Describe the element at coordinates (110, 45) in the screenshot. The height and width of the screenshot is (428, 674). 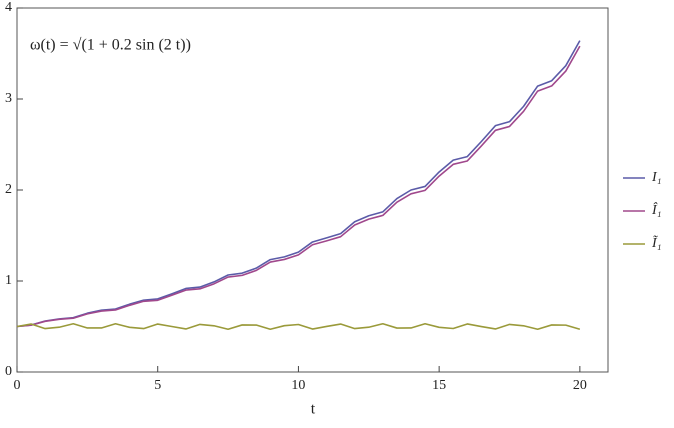
I see `annotation: ω(t) = √(1 + 0.2 sin (2 t))` at that location.